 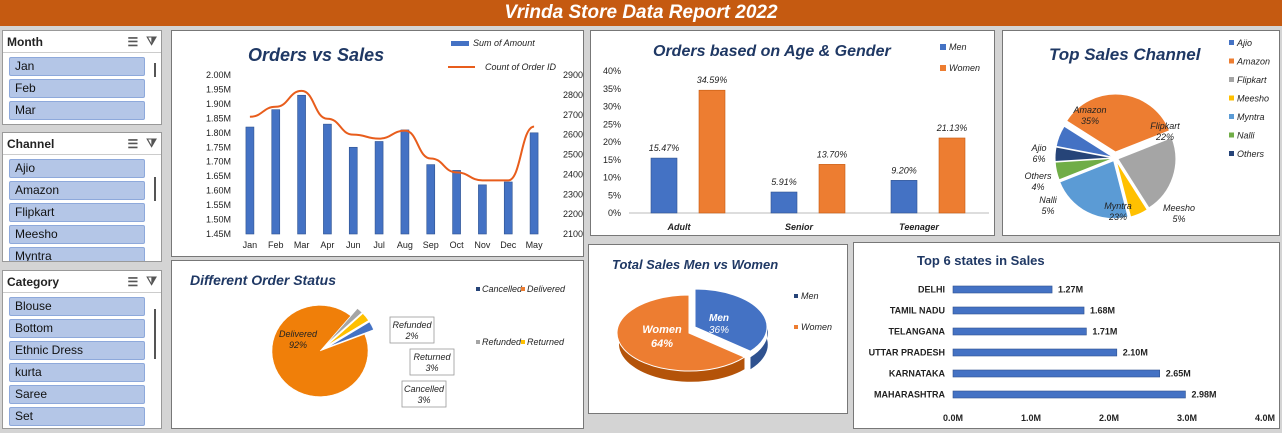 I want to click on bar-mar, so click(x=302, y=164).